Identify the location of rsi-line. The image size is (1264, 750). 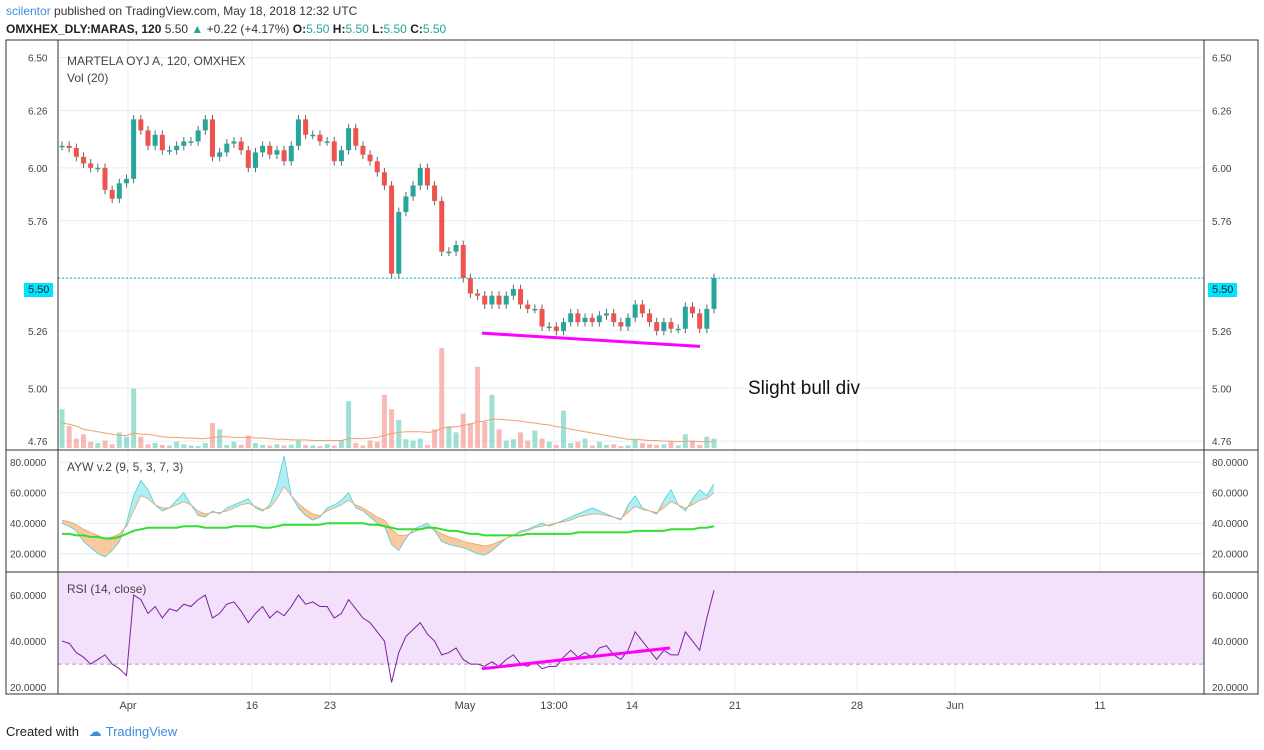
(388, 636).